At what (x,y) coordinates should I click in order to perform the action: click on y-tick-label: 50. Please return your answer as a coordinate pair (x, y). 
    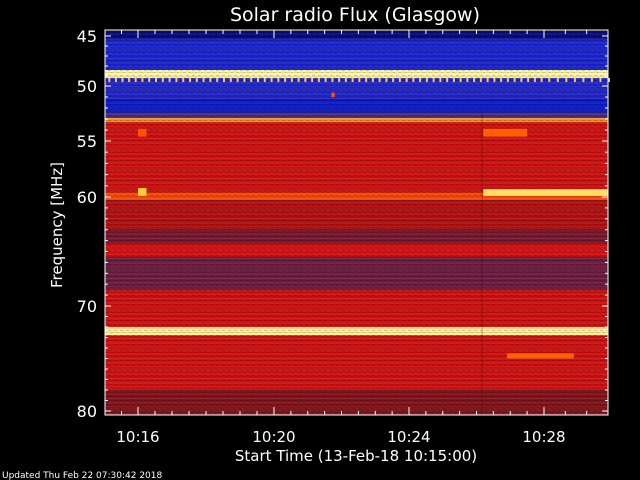
    Looking at the image, I should click on (87, 86).